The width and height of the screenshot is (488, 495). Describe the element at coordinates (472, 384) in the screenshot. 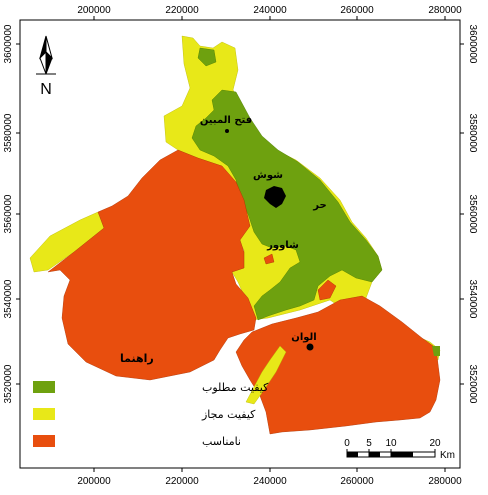

I see `y-tick-right-5: 3520000` at that location.